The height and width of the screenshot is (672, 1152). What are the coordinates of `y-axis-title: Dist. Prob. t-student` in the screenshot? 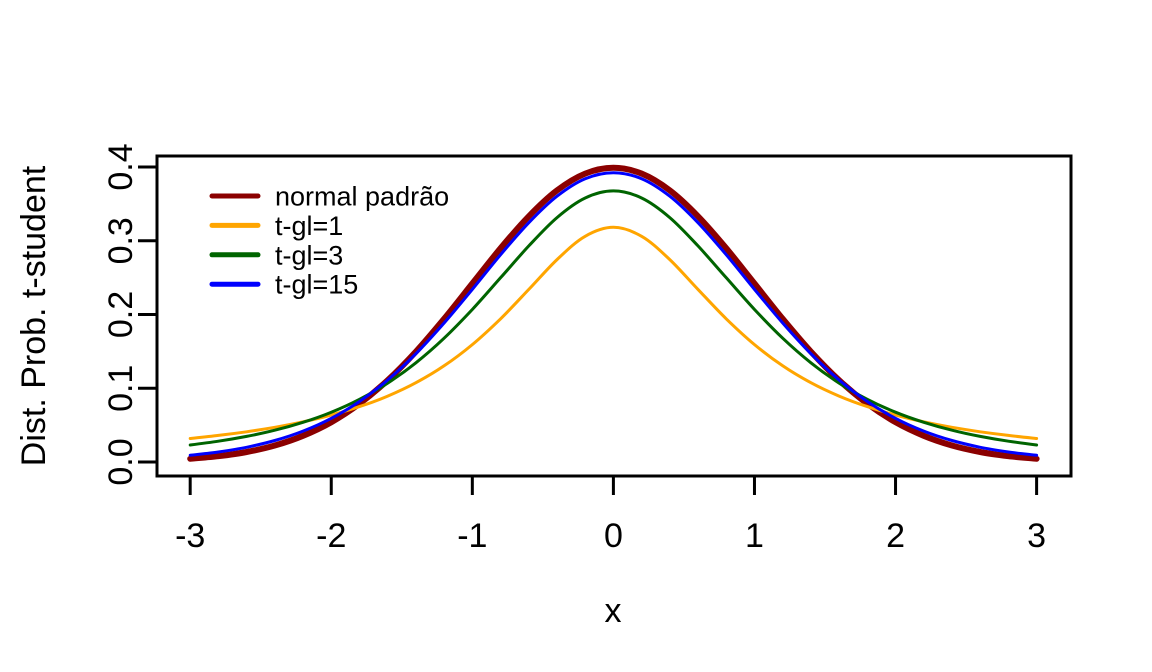 It's located at (34, 315).